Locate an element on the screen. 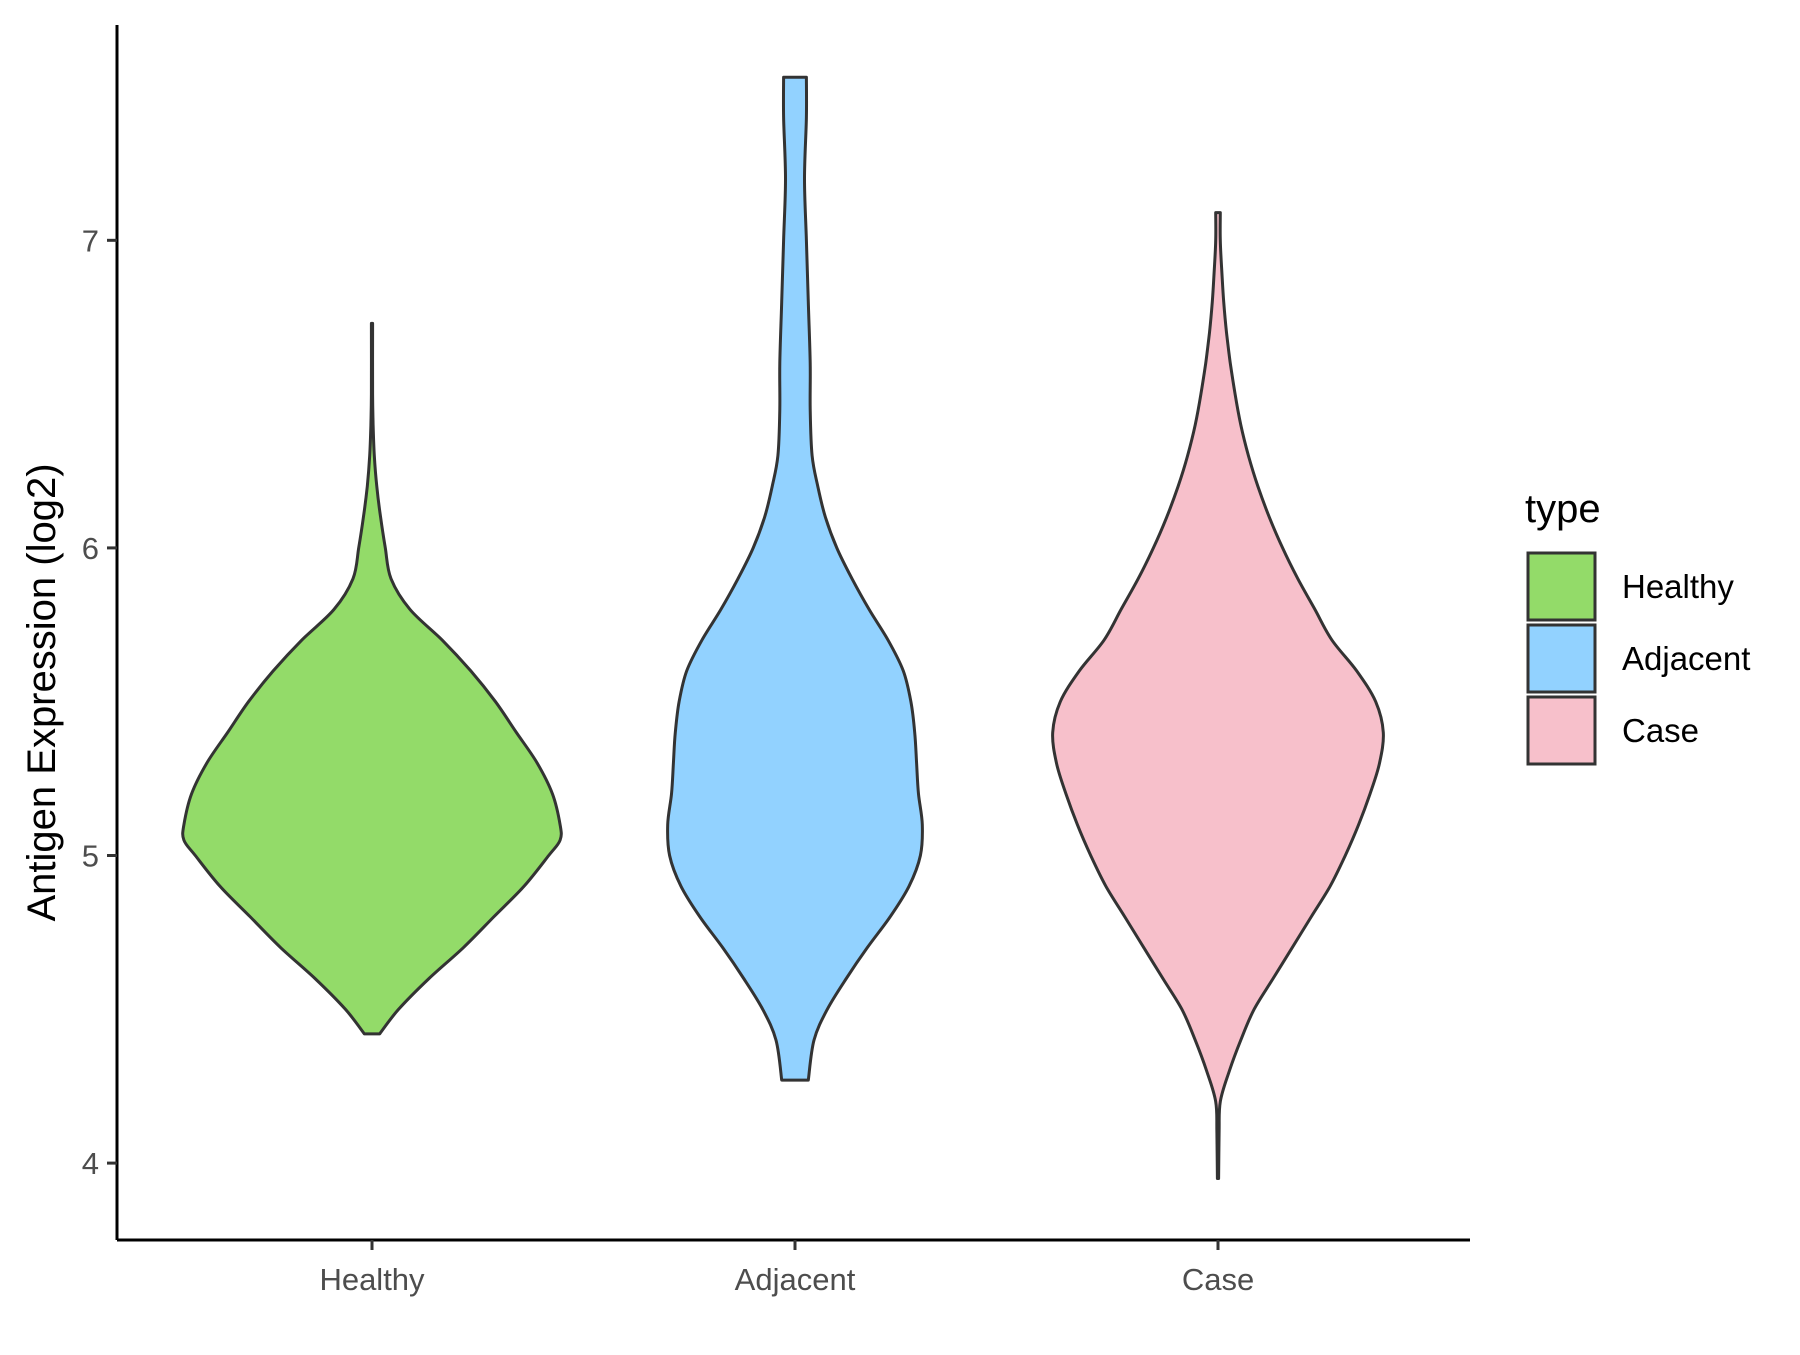 The height and width of the screenshot is (1355, 1800). x-ticks: Healthy Adjacent Case is located at coordinates (786, 1268).